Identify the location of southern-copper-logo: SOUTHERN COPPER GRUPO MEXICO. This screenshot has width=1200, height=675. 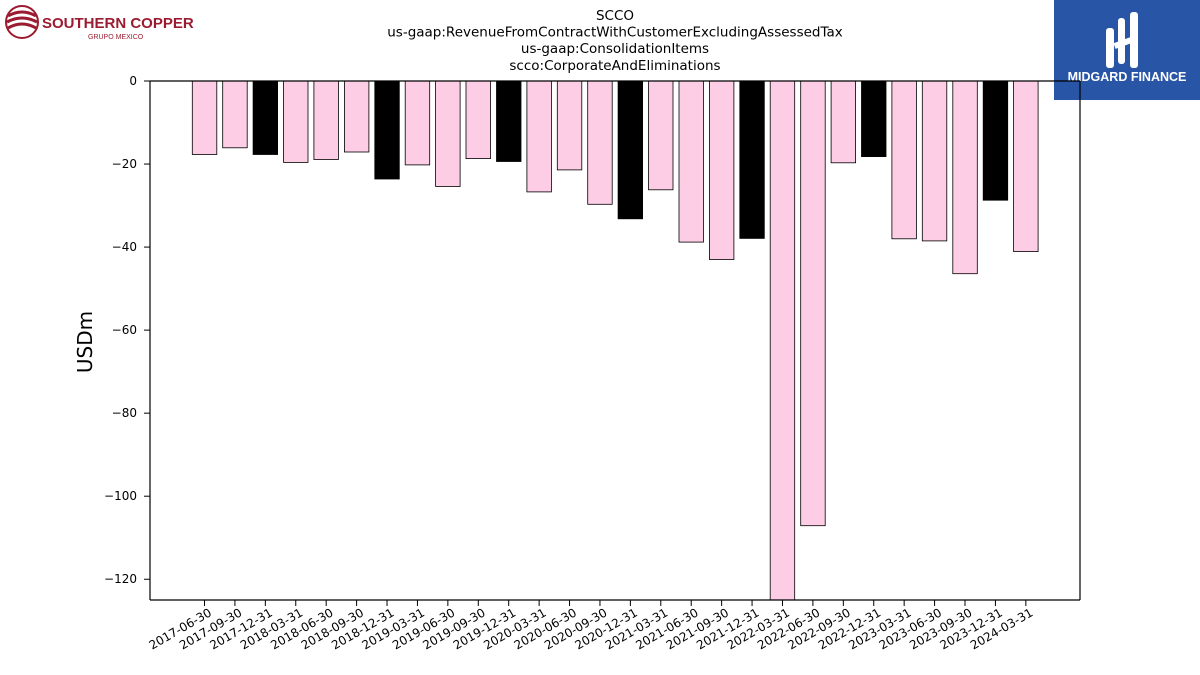
(99, 24).